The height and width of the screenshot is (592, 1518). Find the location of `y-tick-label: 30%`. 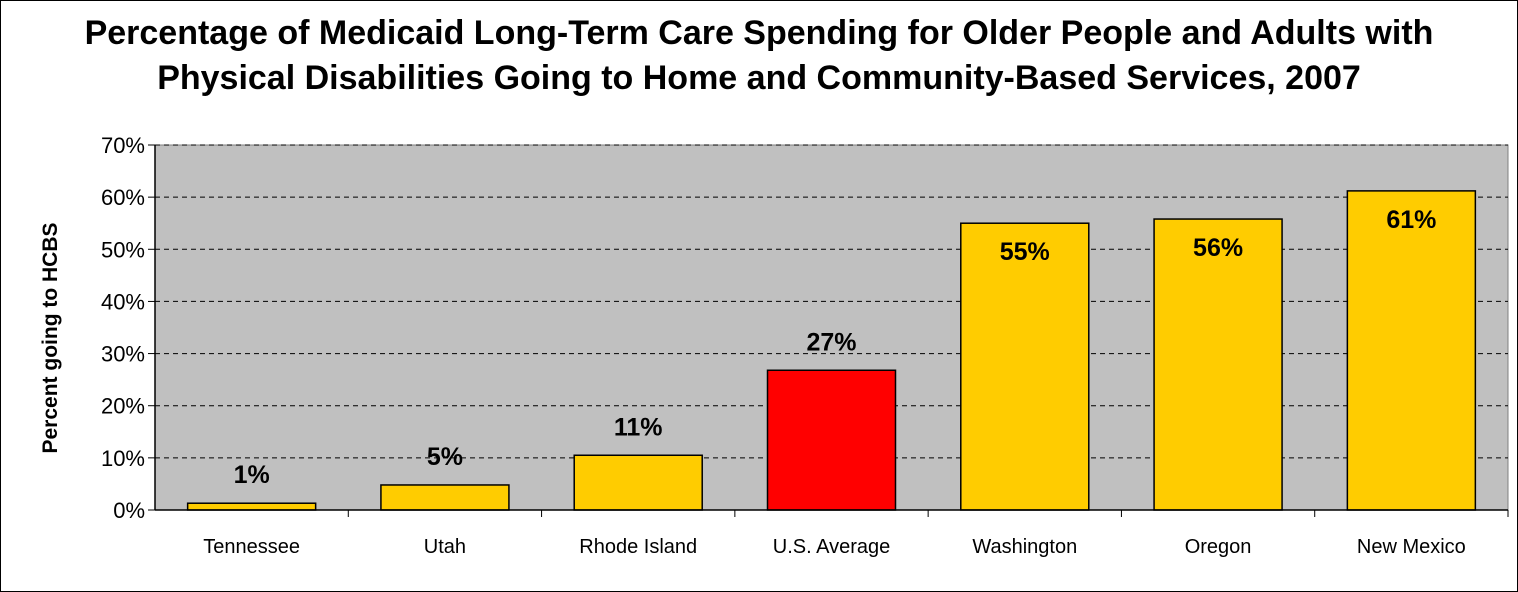

y-tick-label: 30% is located at coordinates (123, 354).